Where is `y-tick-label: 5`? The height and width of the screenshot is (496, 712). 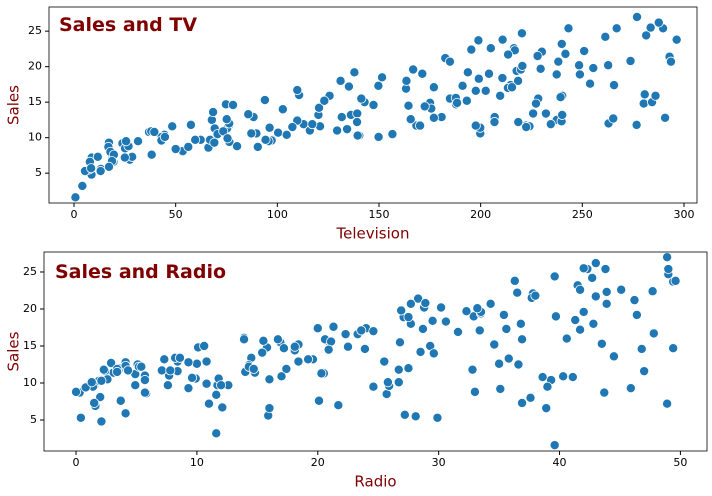 y-tick-label: 5 is located at coordinates (38, 172).